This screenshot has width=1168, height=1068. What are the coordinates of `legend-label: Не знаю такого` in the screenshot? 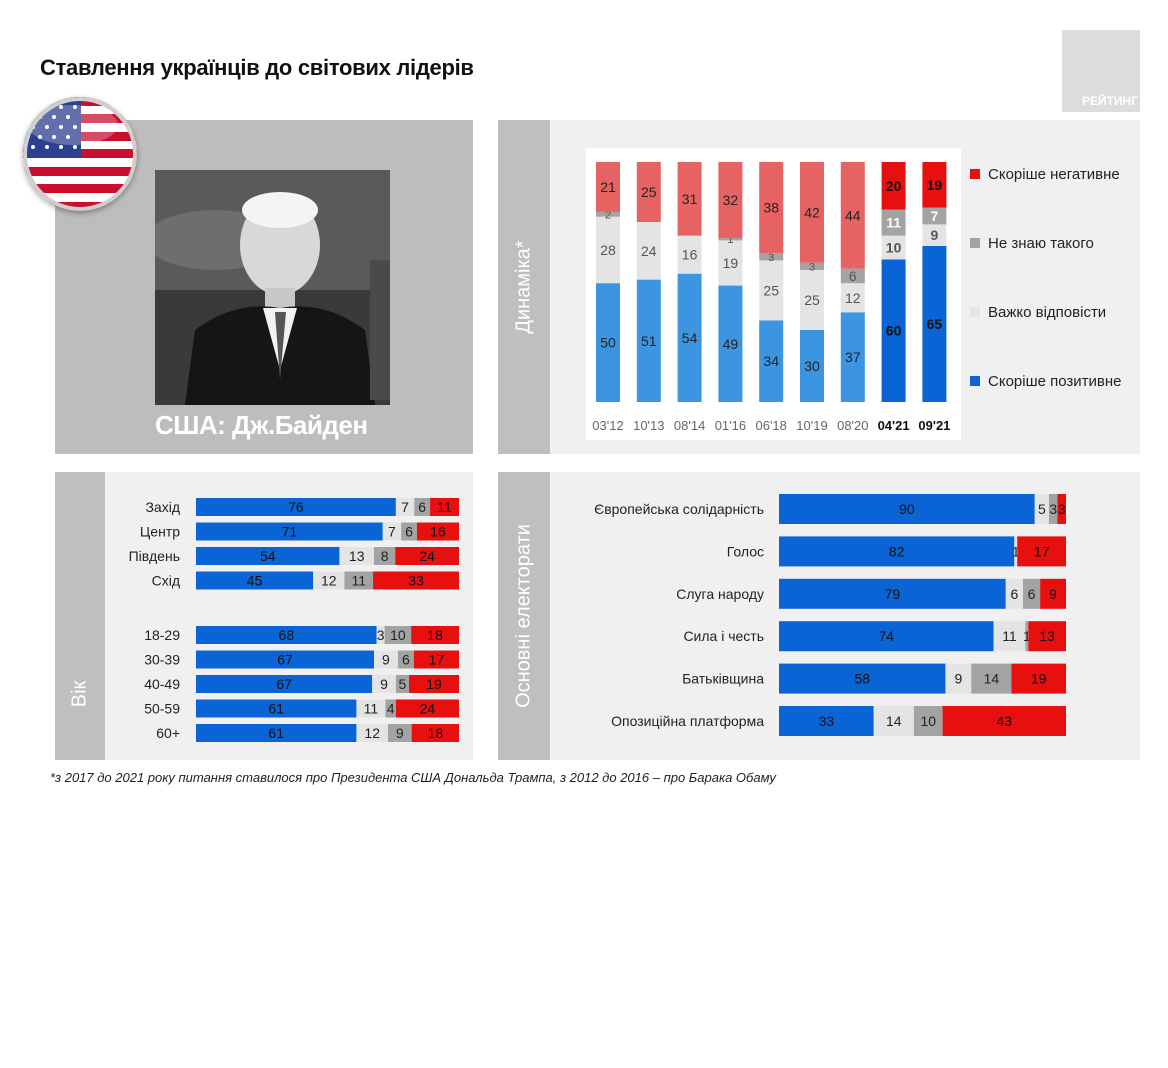 It's located at (1041, 243).